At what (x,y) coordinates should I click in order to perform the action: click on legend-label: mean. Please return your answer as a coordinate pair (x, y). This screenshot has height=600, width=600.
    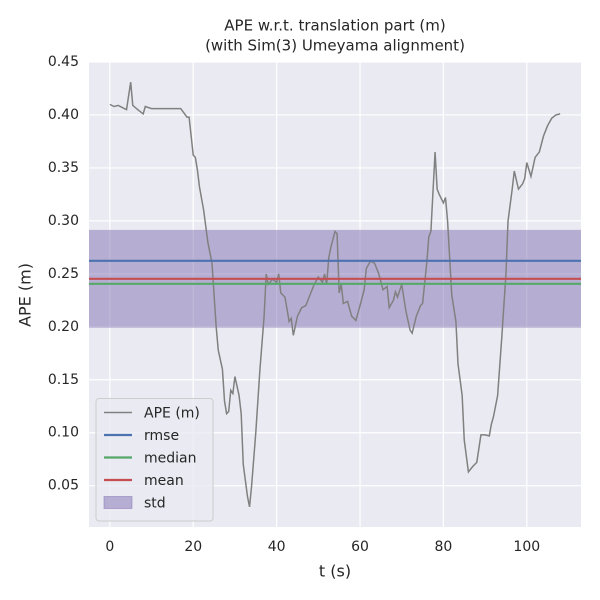
    Looking at the image, I should click on (164, 481).